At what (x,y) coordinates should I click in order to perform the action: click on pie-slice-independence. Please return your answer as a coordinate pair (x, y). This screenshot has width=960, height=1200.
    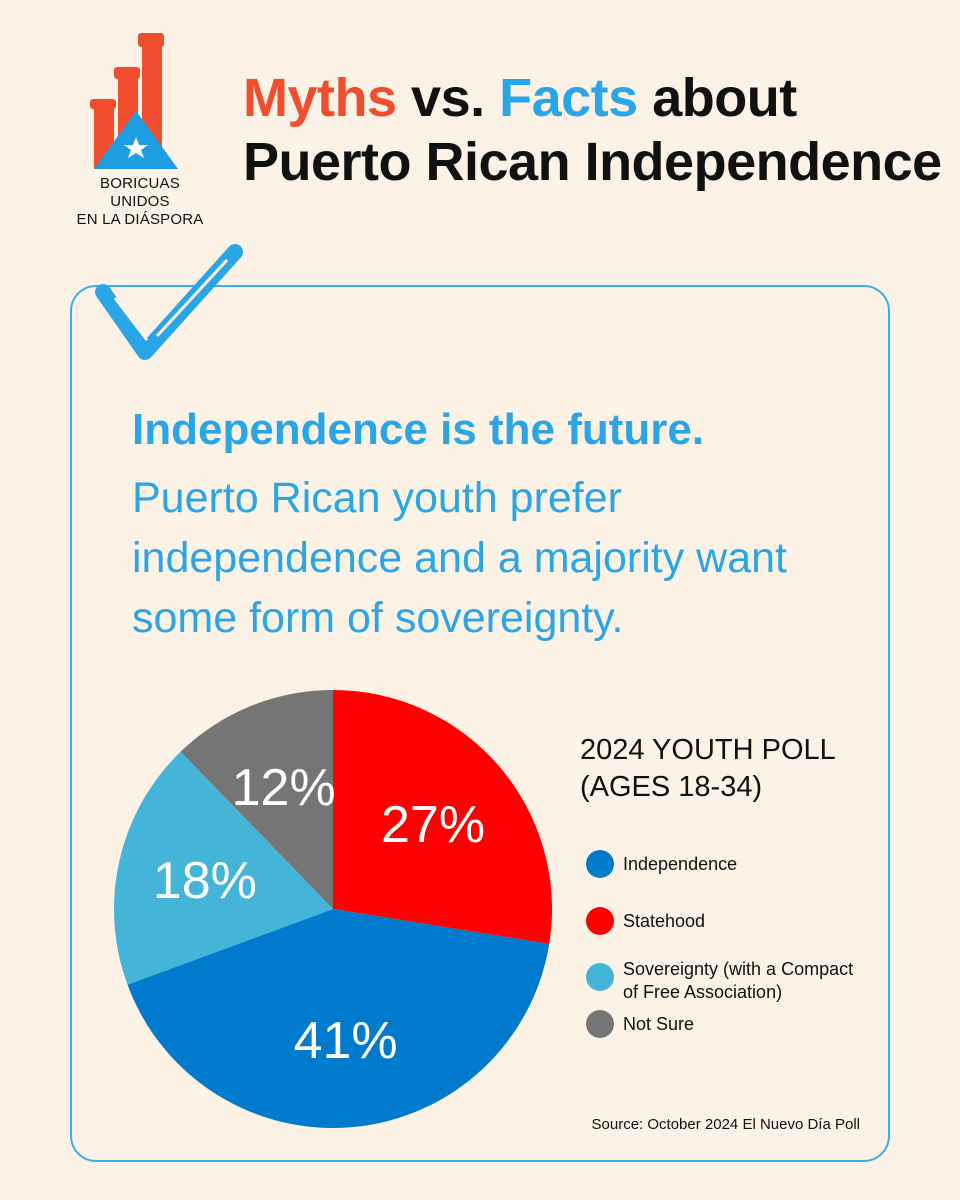
    Looking at the image, I should click on (338, 1018).